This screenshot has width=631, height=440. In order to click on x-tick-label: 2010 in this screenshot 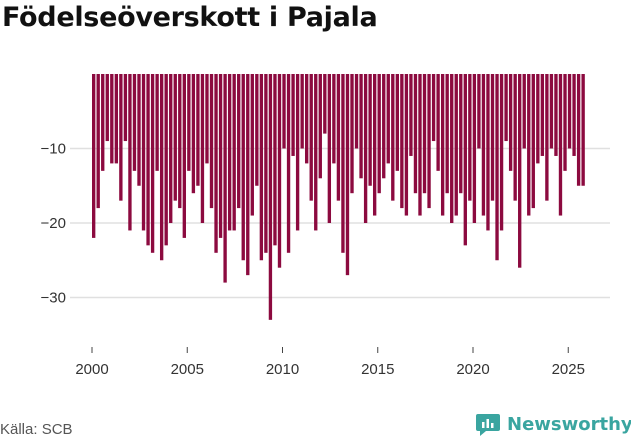, I will do `click(282, 369)`.